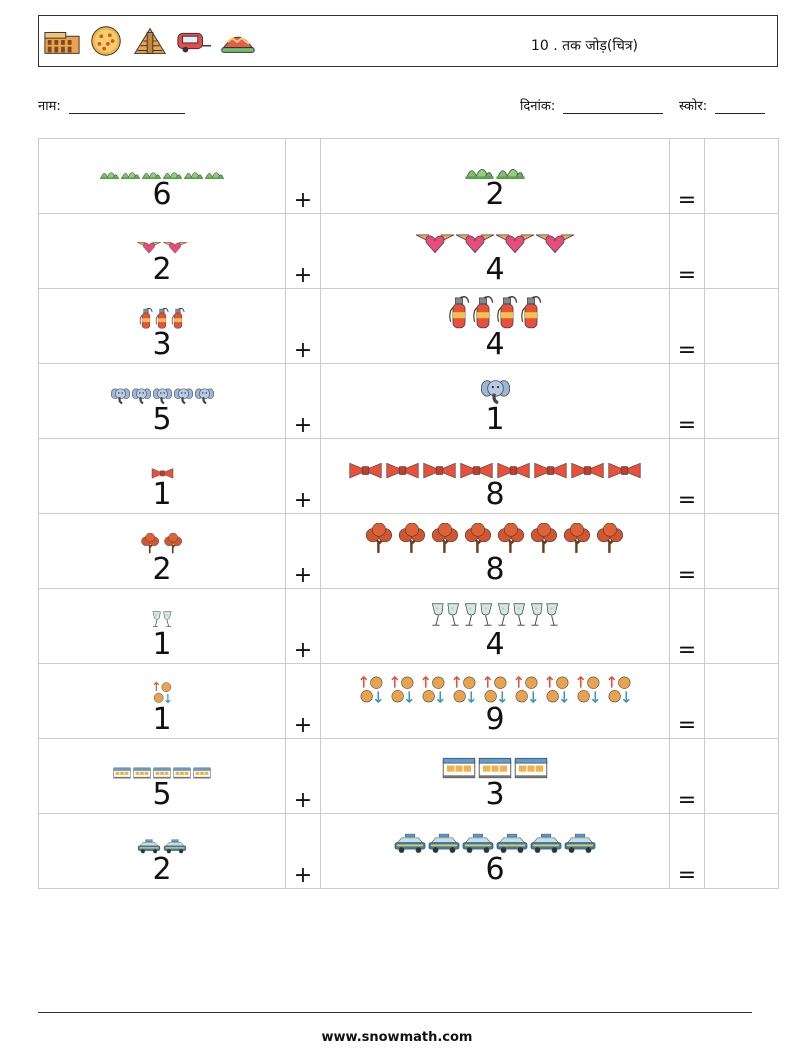 The image size is (794, 1053). What do you see at coordinates (495, 551) in the screenshot?
I see `addend-b-cell: 8` at bounding box center [495, 551].